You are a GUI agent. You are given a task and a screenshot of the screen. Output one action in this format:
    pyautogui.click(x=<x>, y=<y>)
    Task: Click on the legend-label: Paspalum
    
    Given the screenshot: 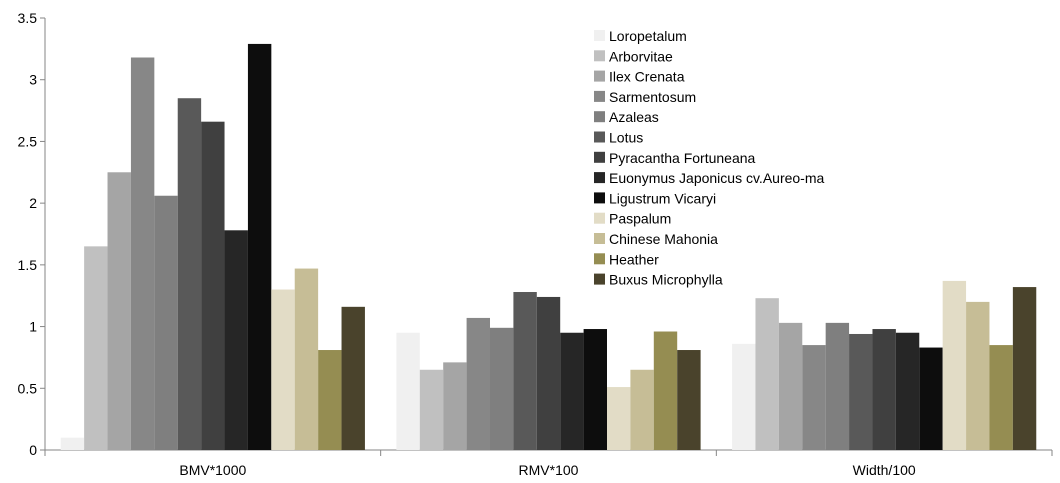 What is the action you would take?
    pyautogui.click(x=640, y=219)
    